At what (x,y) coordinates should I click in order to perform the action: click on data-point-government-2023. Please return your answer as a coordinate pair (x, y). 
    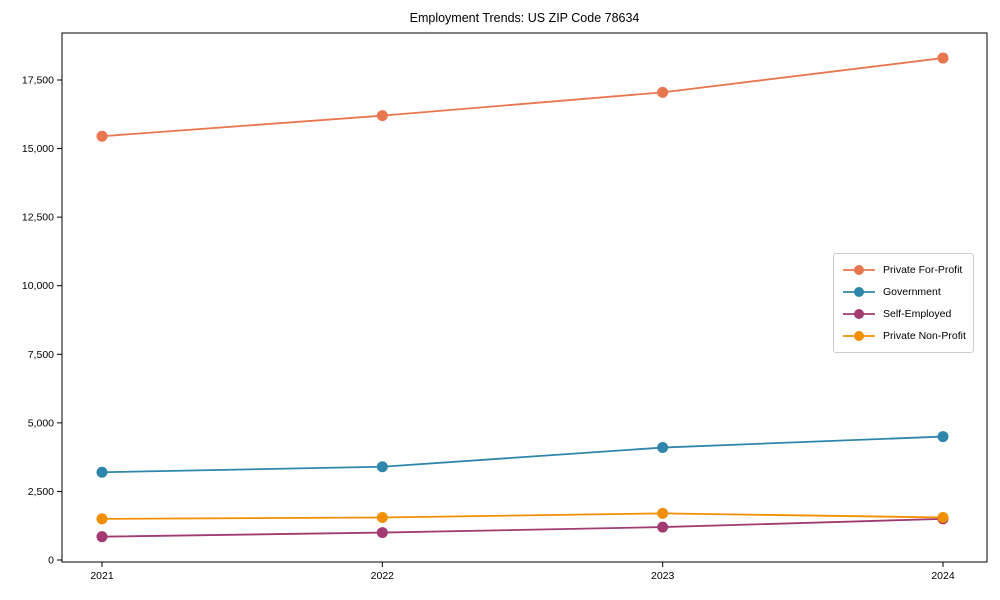
    Looking at the image, I should click on (663, 448).